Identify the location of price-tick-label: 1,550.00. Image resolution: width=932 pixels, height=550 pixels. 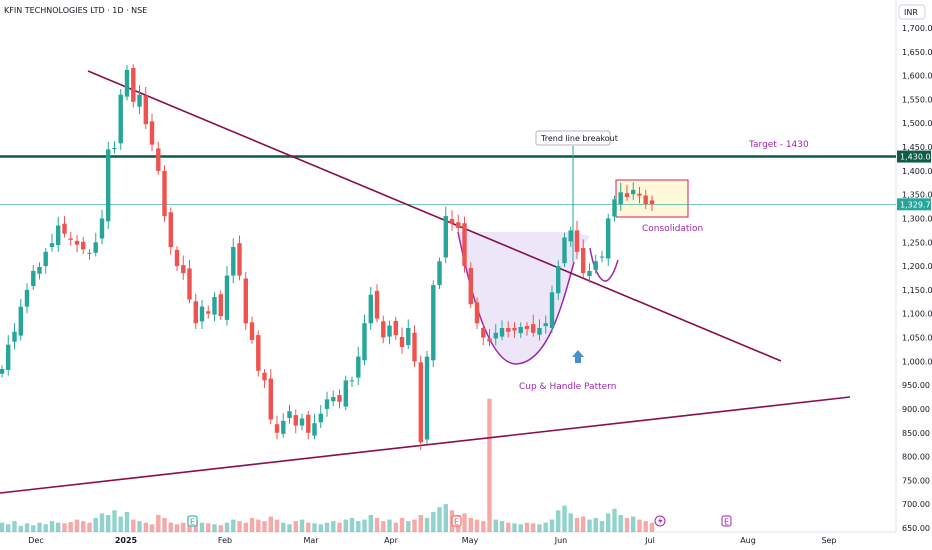
(917, 99).